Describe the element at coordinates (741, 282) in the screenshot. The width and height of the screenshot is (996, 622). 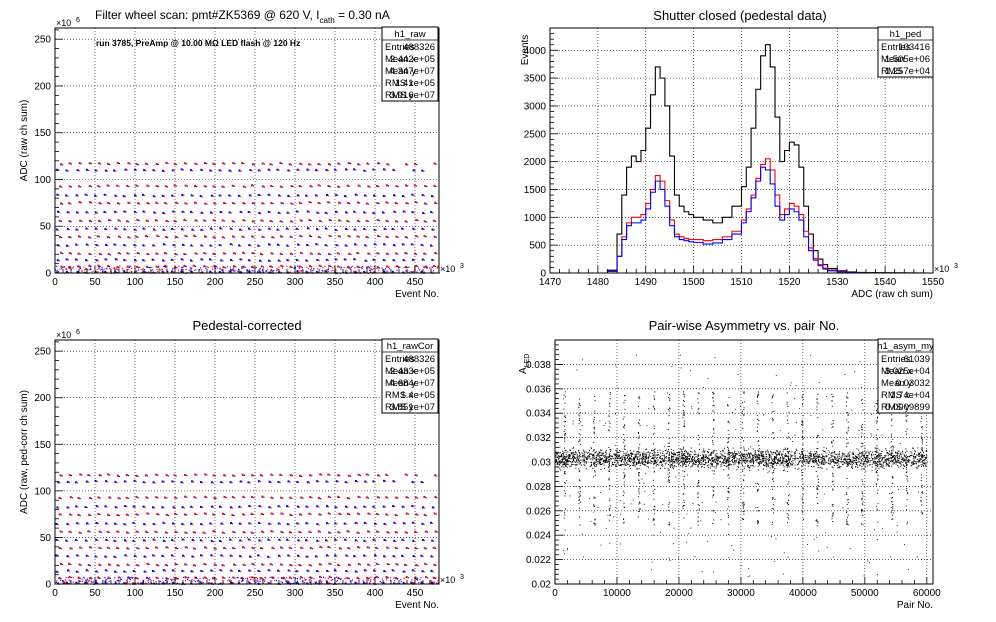
I see `x-tick-label: 1510` at that location.